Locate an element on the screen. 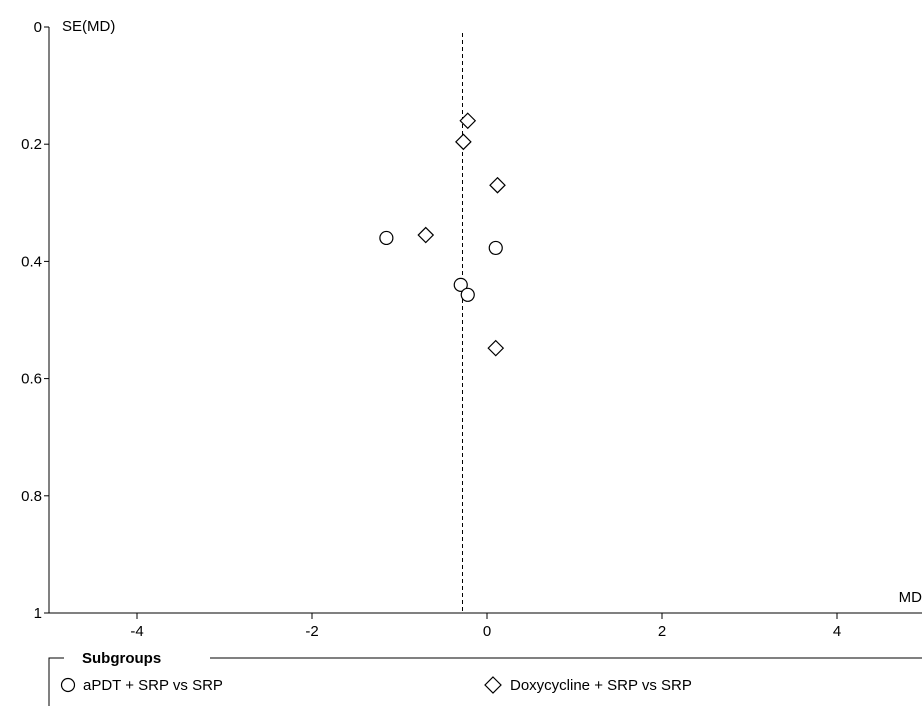 The width and height of the screenshot is (922, 706). y-tick-label: 0.6 is located at coordinates (31, 379).